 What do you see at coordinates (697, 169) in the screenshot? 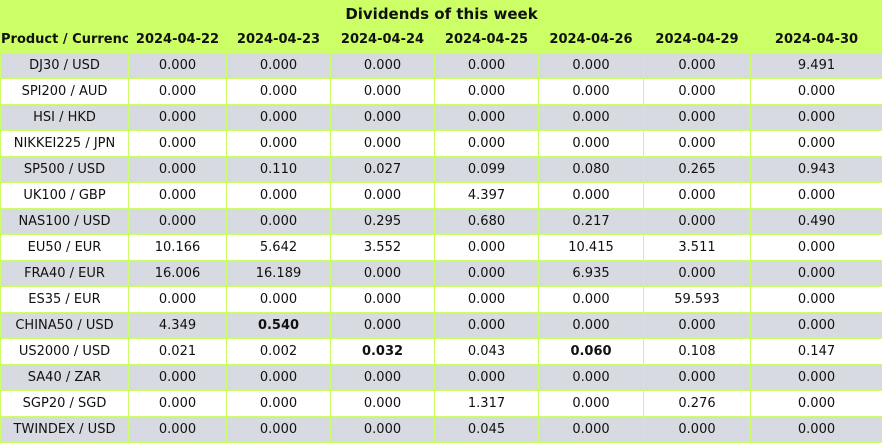
I see `value-cell: 0.265` at bounding box center [697, 169].